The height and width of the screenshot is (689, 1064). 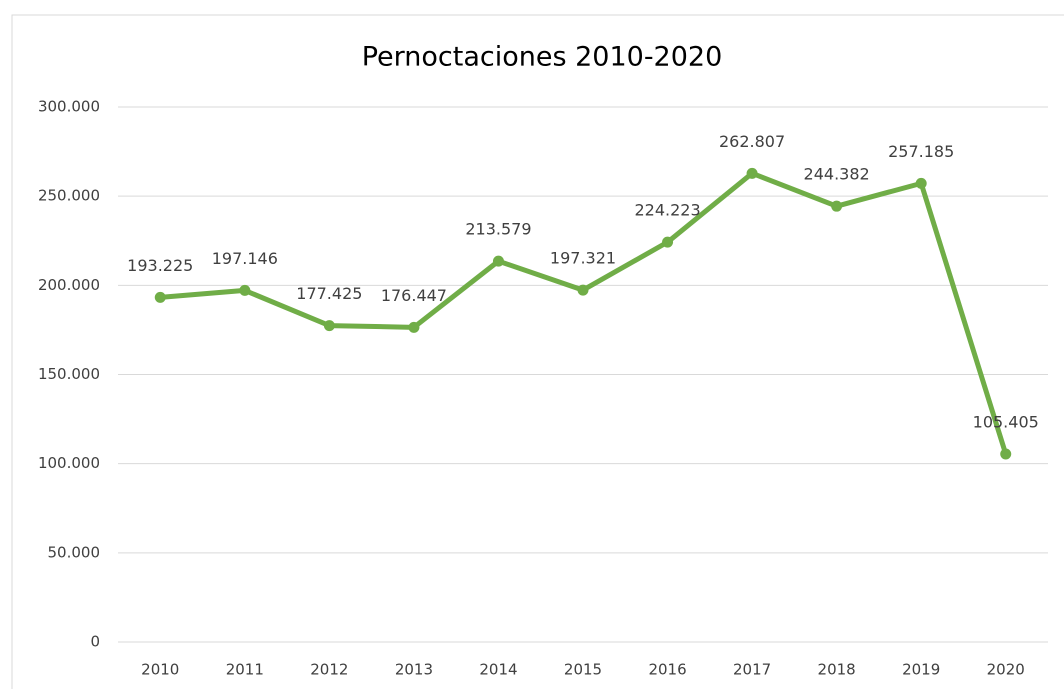 What do you see at coordinates (69, 374) in the screenshot?
I see `y-tick-label: 150.000` at bounding box center [69, 374].